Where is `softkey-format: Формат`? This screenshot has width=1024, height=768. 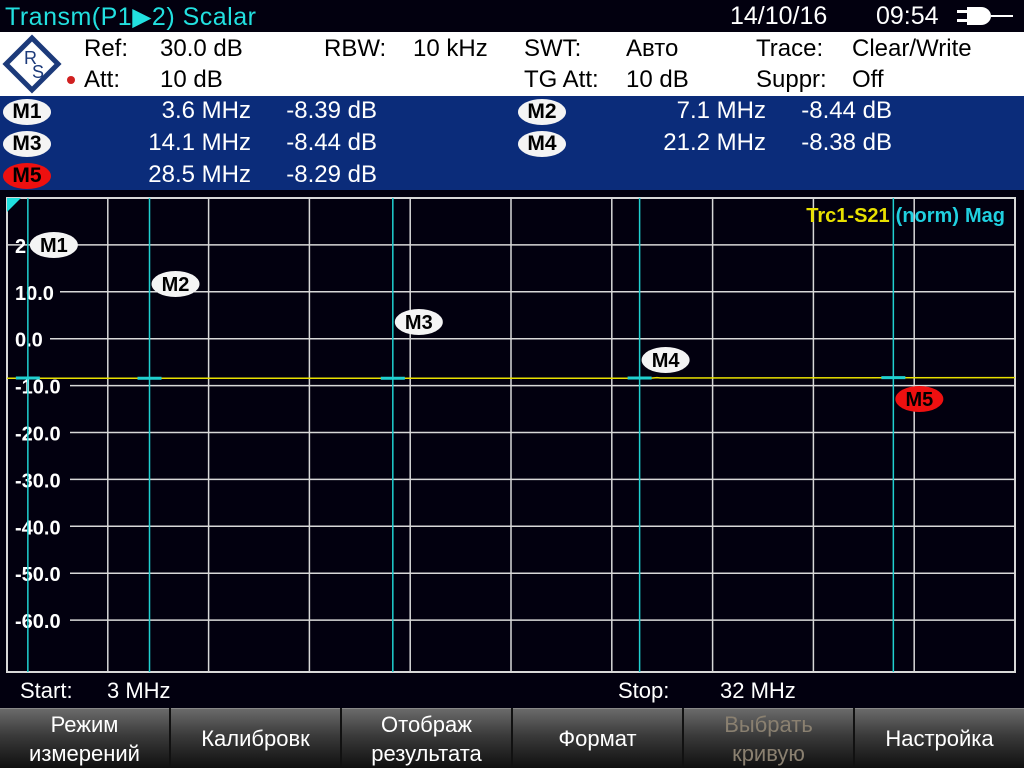 softkey-format: Формат is located at coordinates (597, 738).